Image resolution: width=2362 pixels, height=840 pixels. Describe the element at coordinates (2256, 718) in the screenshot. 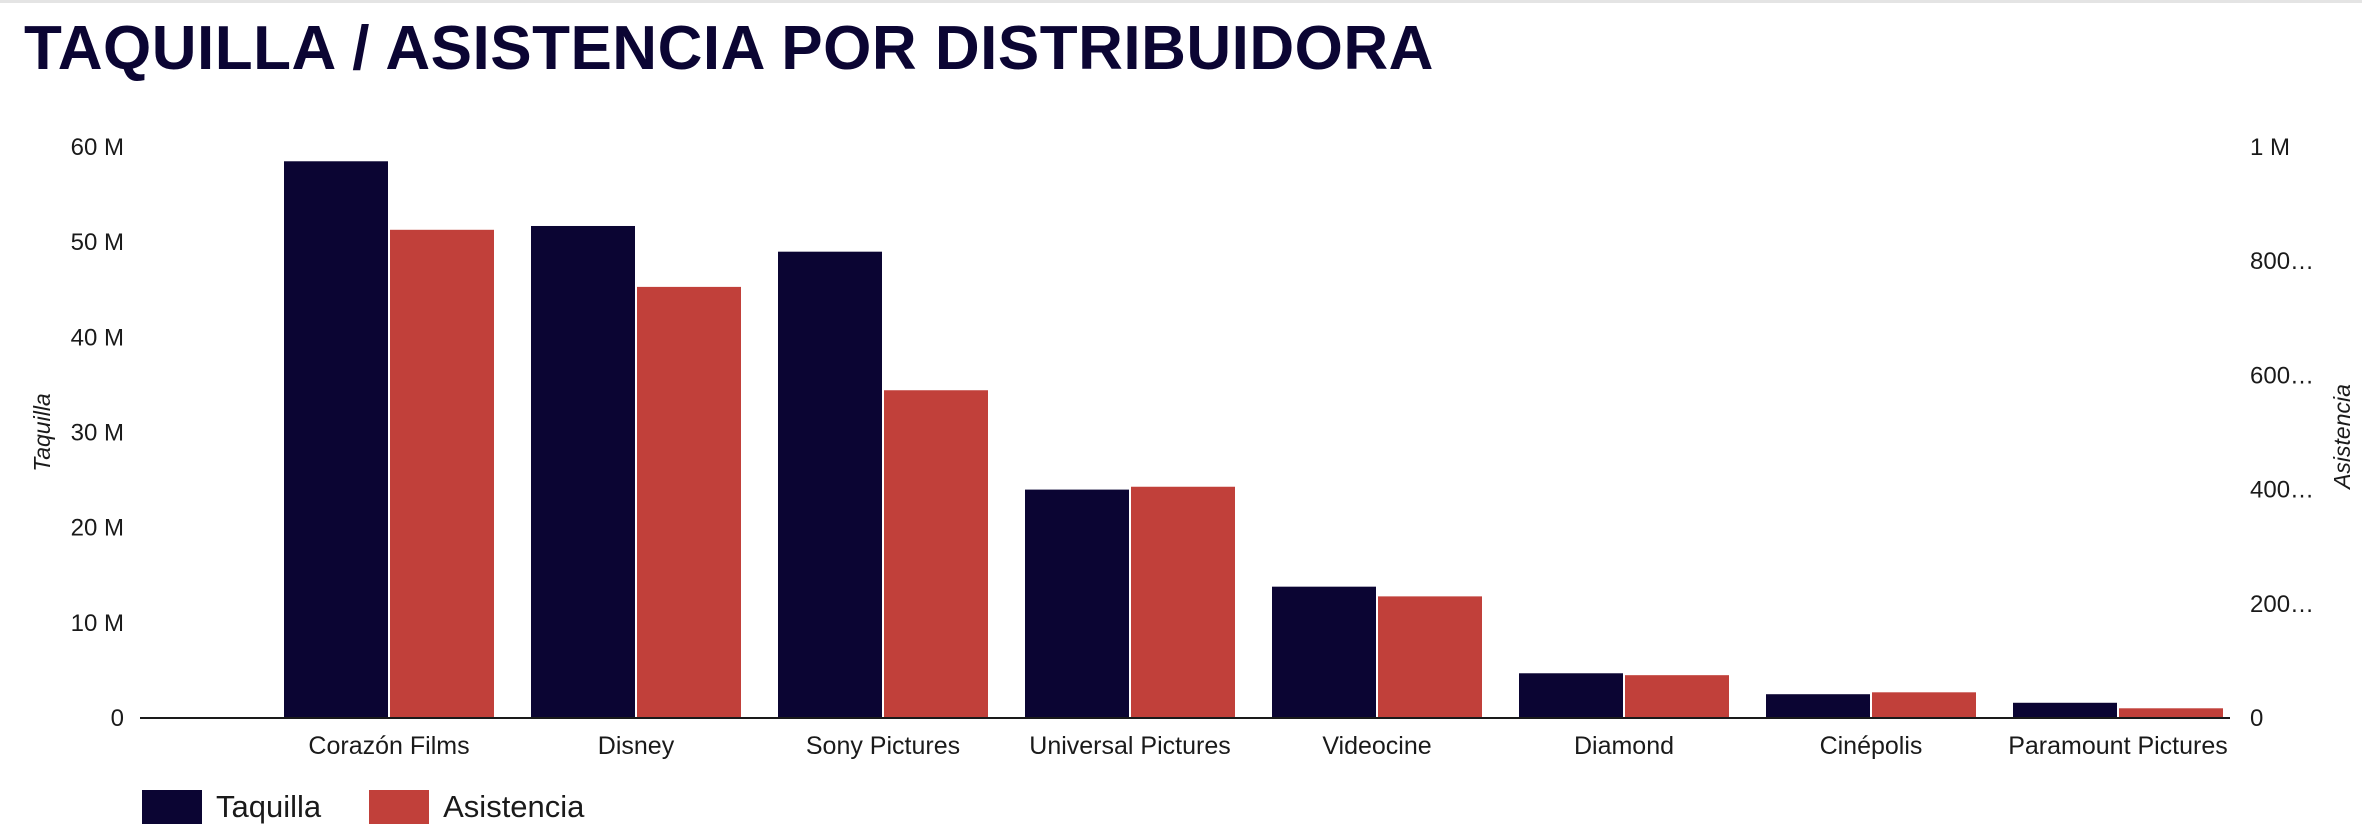

I see `y-tick-right: 0` at that location.